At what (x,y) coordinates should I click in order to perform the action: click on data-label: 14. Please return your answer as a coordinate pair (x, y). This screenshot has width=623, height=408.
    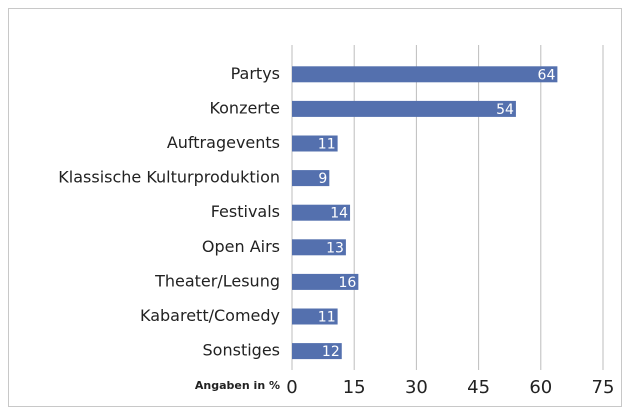
    Looking at the image, I should click on (339, 214).